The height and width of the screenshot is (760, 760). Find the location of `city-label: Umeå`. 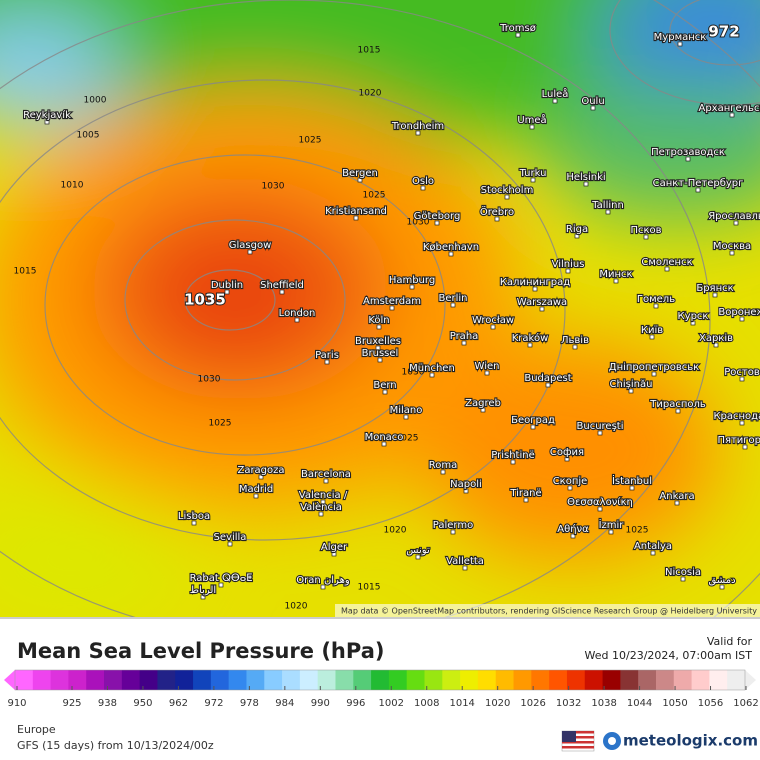

city-label: Umeå is located at coordinates (531, 119).